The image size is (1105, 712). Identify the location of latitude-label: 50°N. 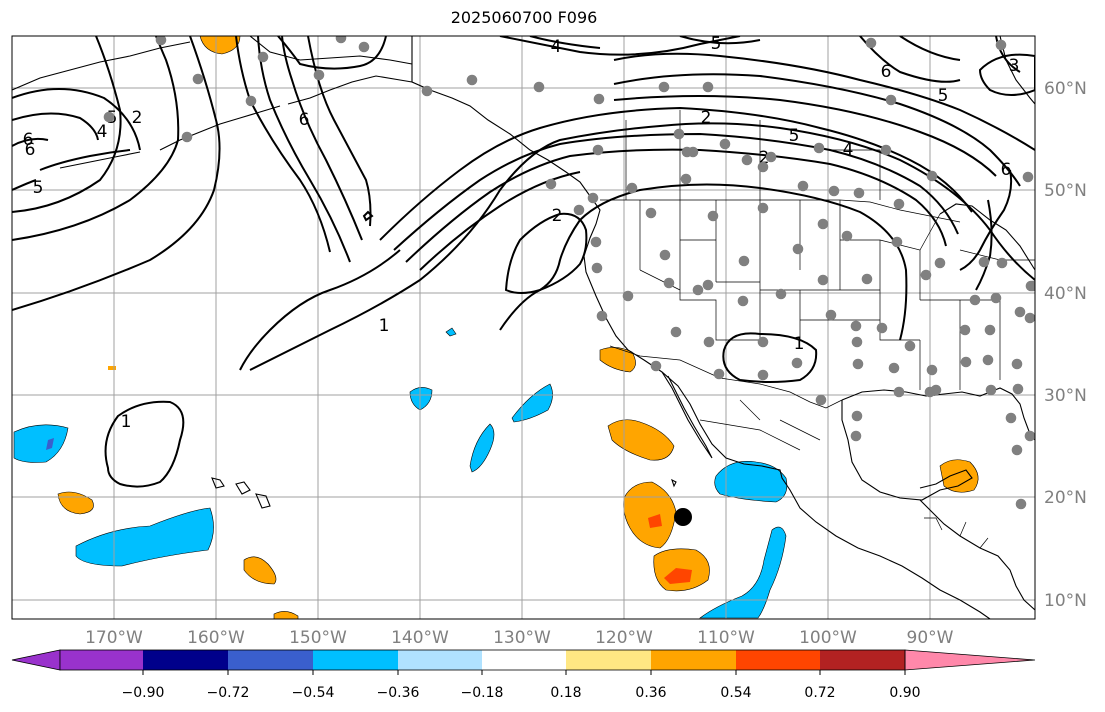
(1065, 191).